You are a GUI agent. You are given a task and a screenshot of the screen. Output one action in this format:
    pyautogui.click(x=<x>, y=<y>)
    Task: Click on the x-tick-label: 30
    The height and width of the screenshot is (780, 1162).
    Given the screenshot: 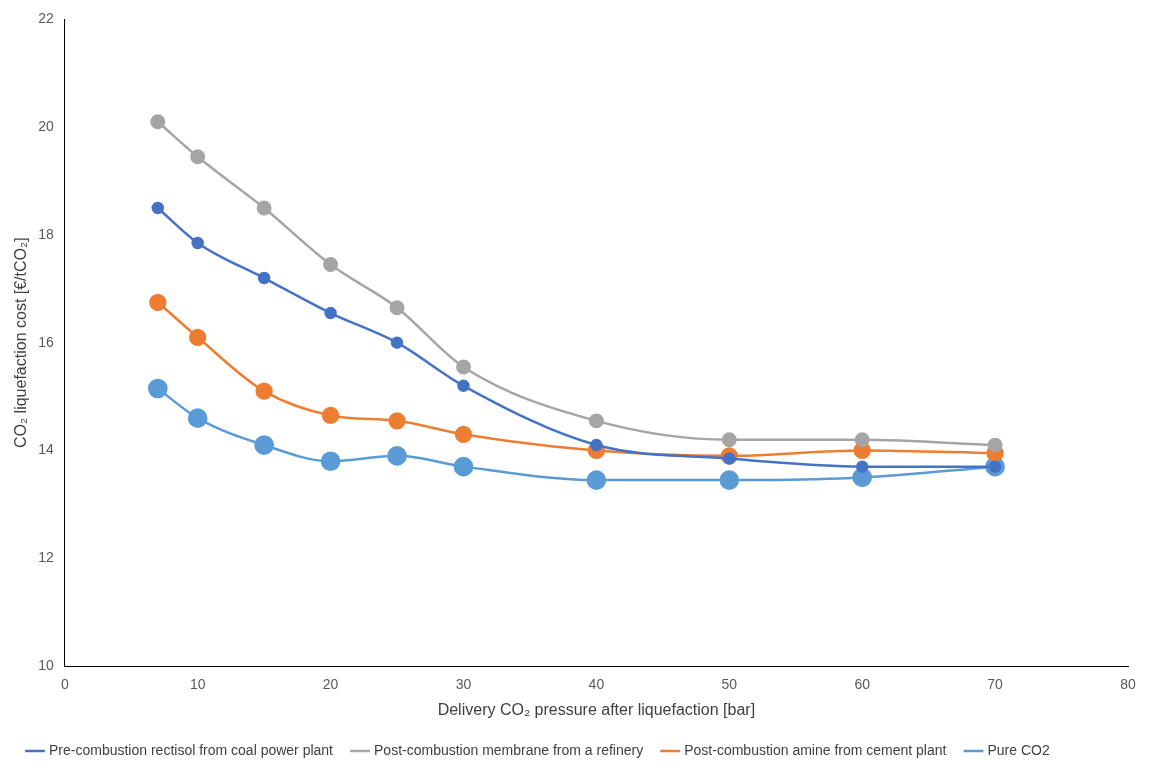 What is the action you would take?
    pyautogui.click(x=463, y=684)
    